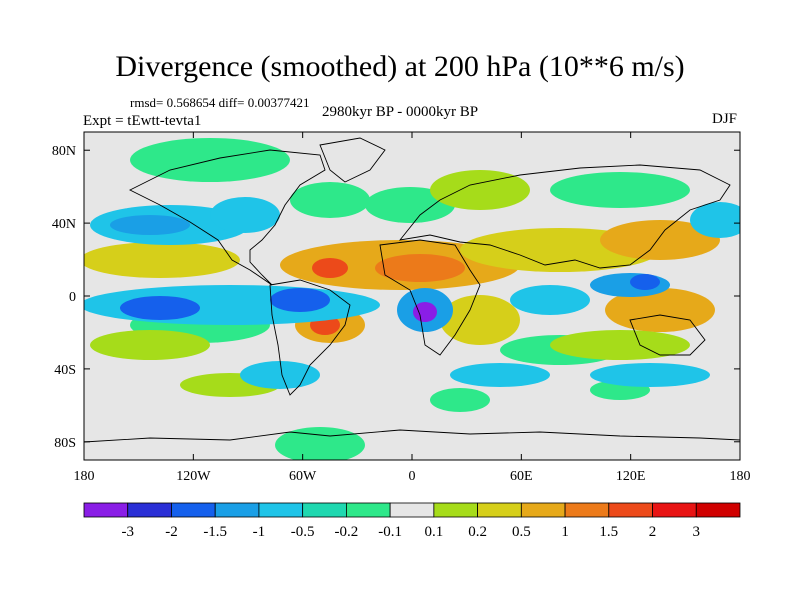  Describe the element at coordinates (352, 160) in the screenshot. I see `coast-greenland` at that location.